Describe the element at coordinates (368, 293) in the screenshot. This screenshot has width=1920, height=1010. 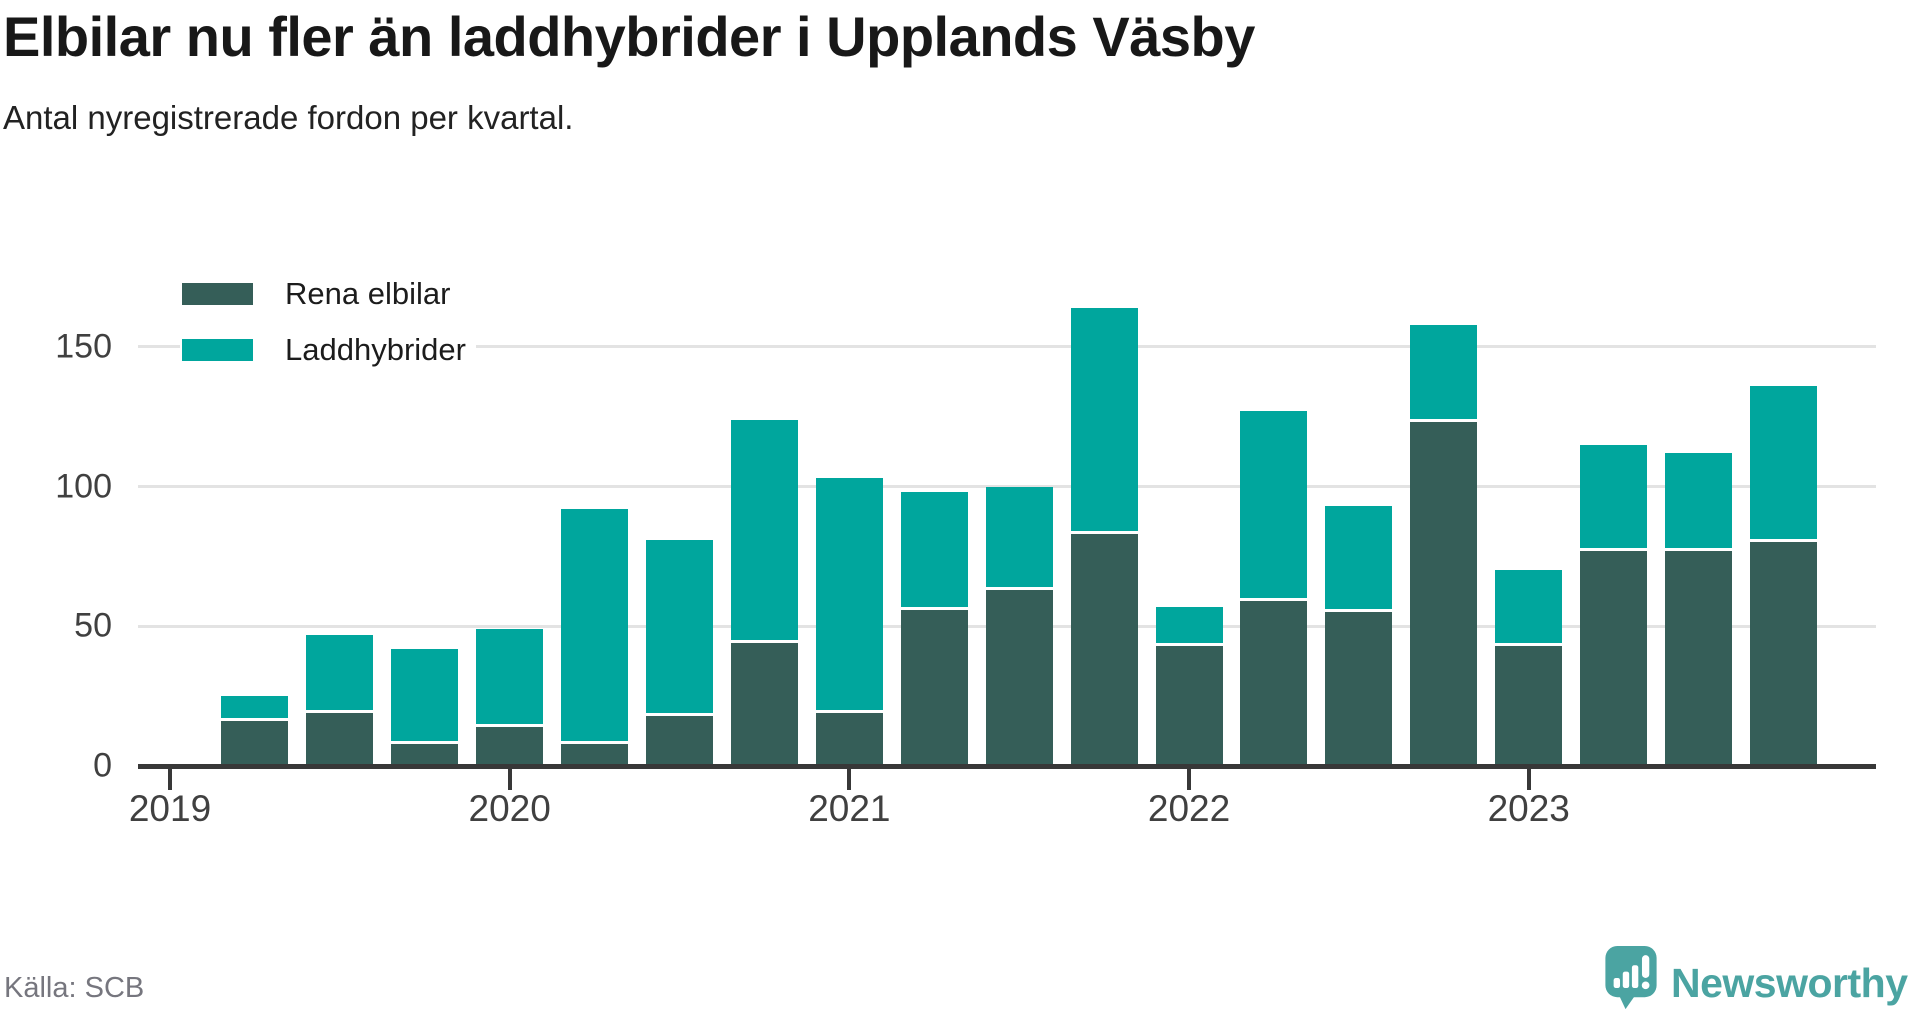
I see `legend-label: Rena elbilar` at that location.